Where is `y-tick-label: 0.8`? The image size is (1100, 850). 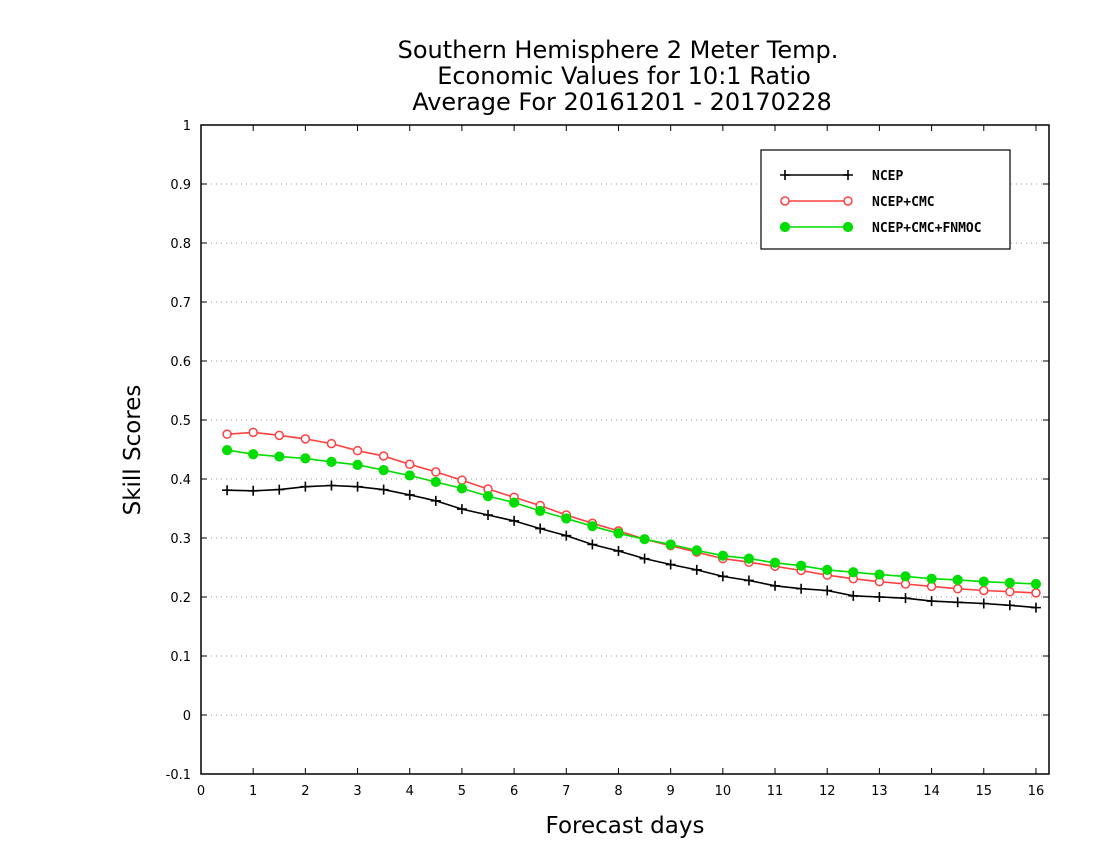 y-tick-label: 0.8 is located at coordinates (180, 244).